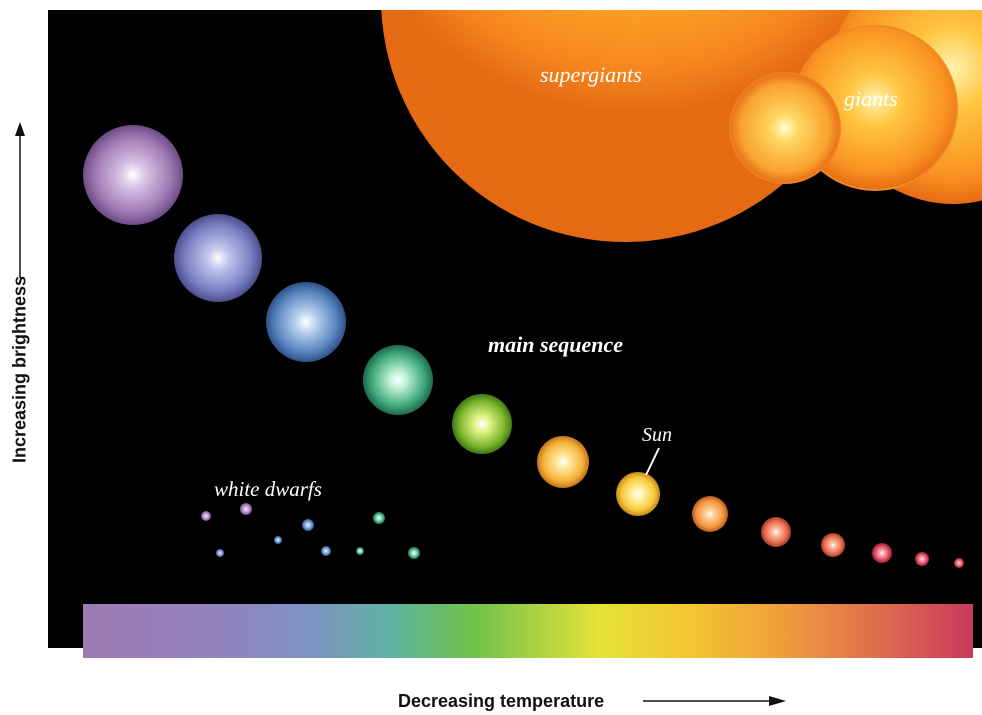 Image resolution: width=982 pixels, height=715 pixels. What do you see at coordinates (652, 461) in the screenshot?
I see `sun-pointer-line` at bounding box center [652, 461].